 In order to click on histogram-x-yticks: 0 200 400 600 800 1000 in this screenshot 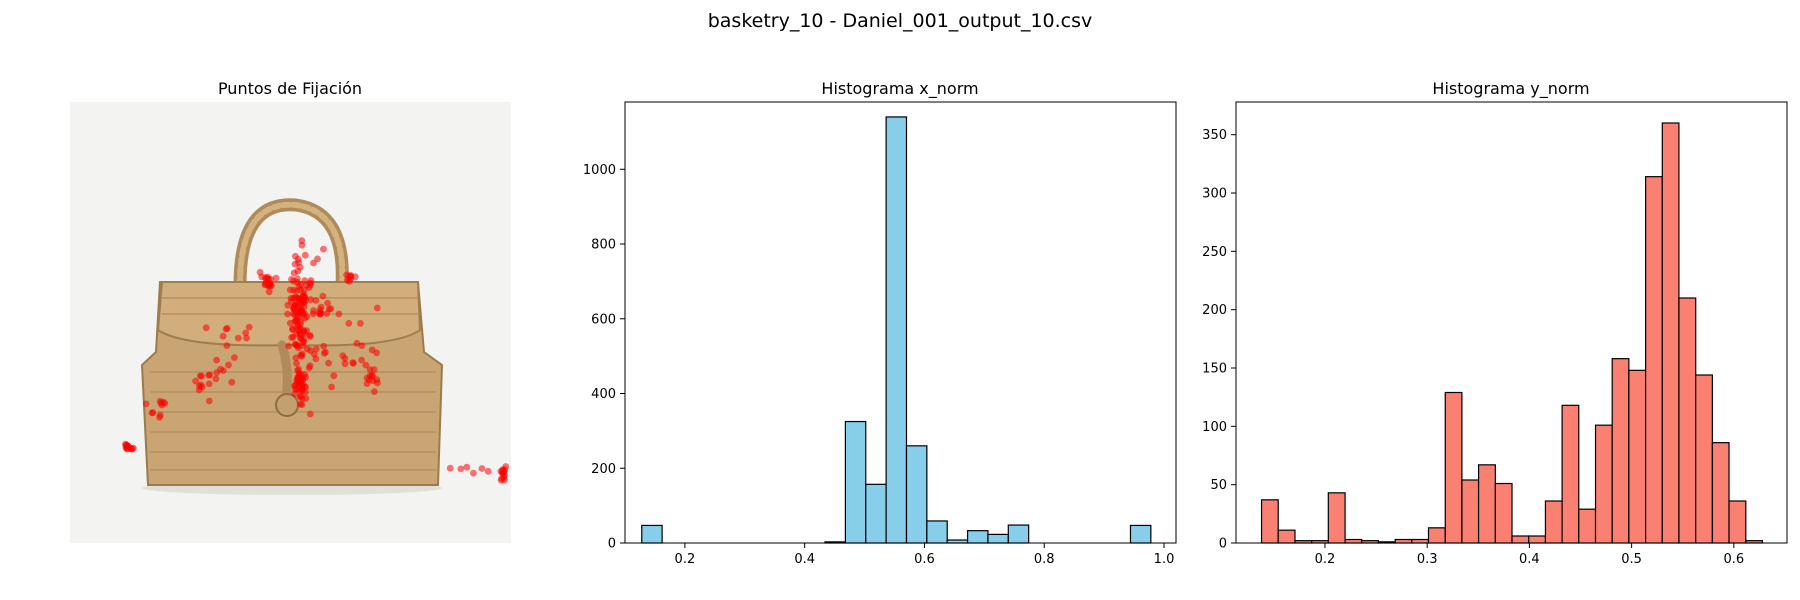, I will do `click(604, 357)`.